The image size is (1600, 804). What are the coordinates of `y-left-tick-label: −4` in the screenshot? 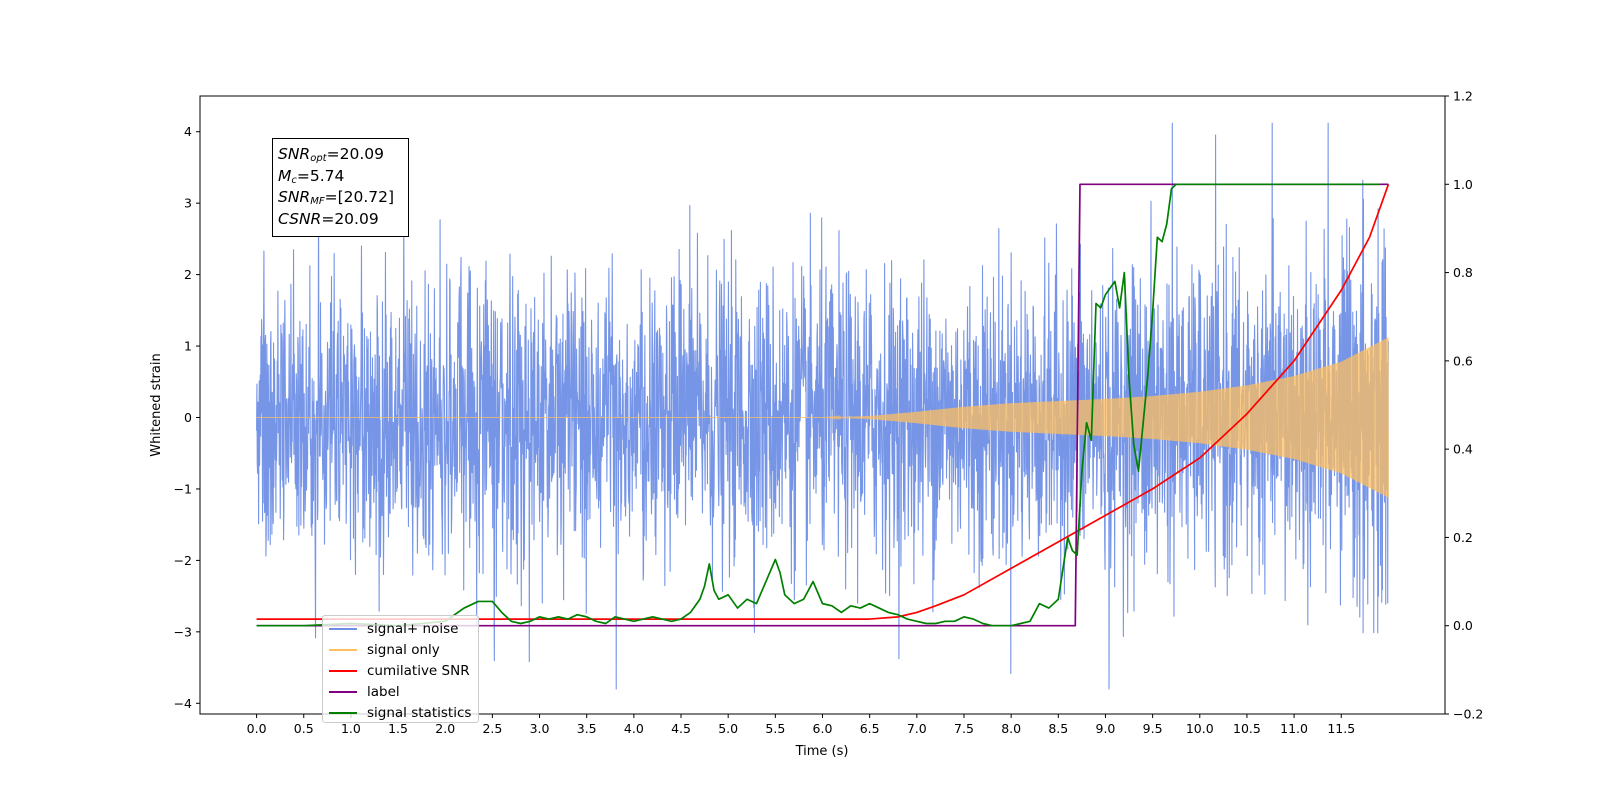 It's located at (183, 703).